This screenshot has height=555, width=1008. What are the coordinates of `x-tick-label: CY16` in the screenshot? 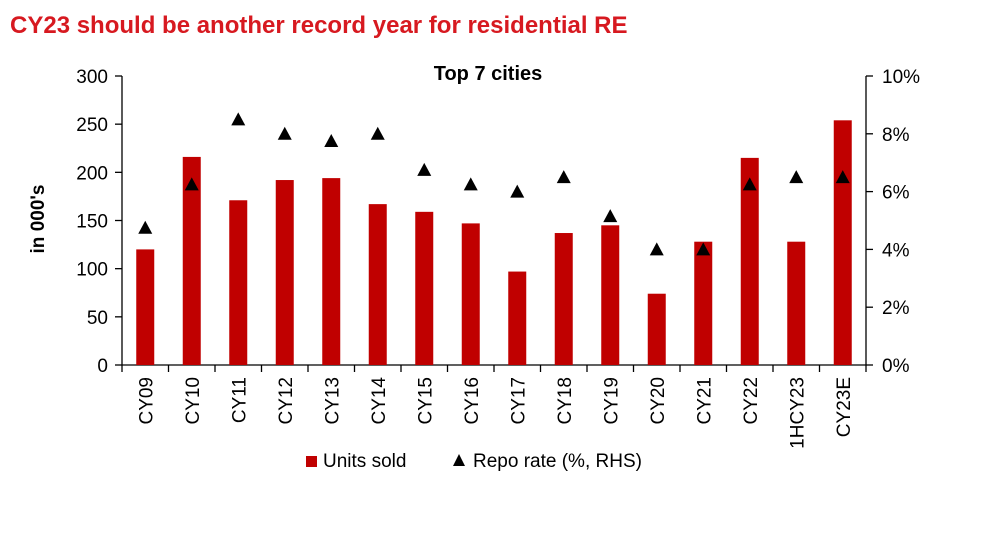 It's located at (472, 401).